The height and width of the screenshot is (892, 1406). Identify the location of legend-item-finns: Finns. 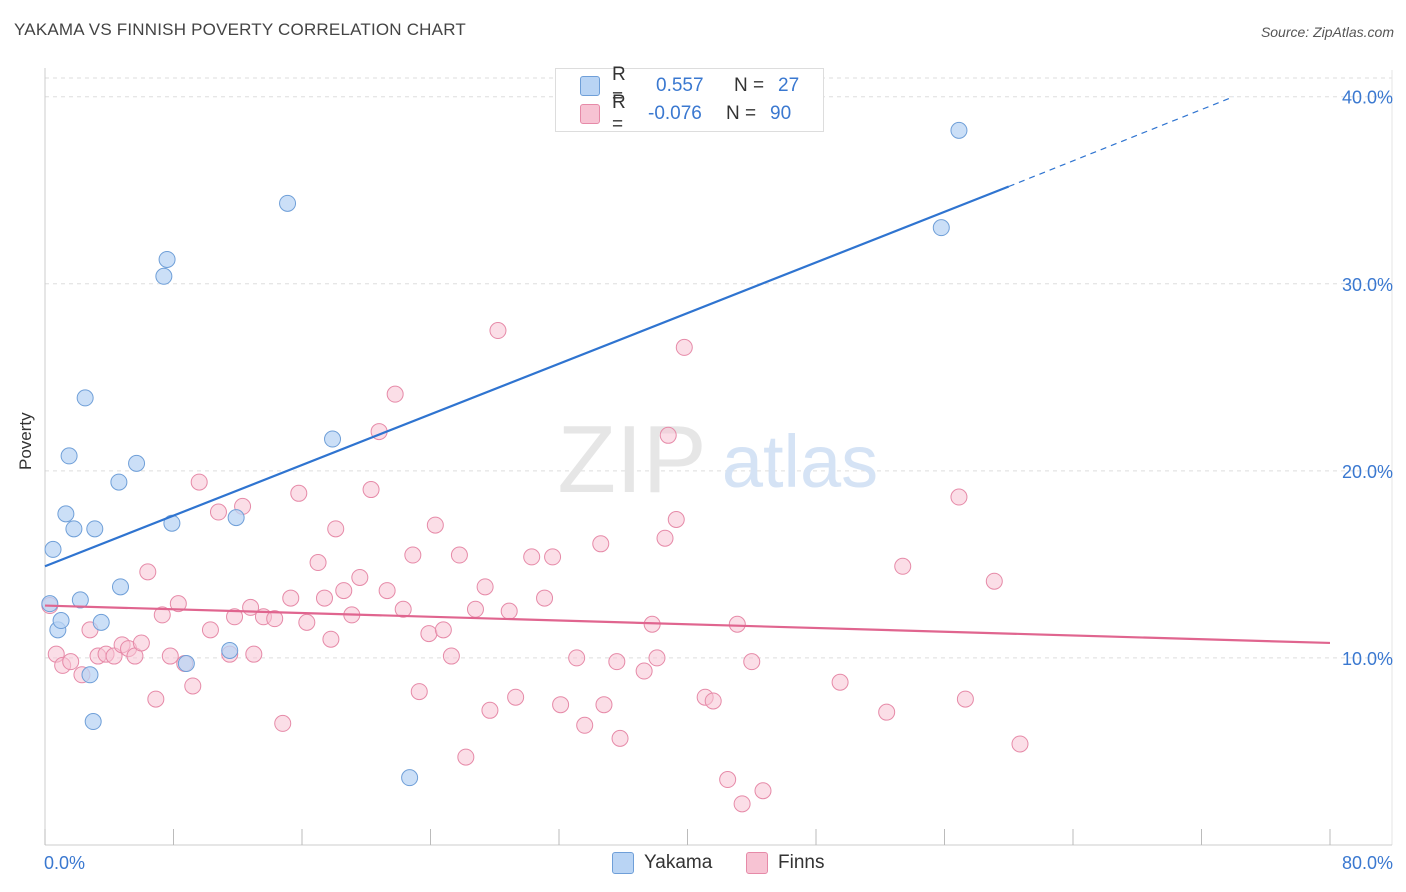
(785, 863).